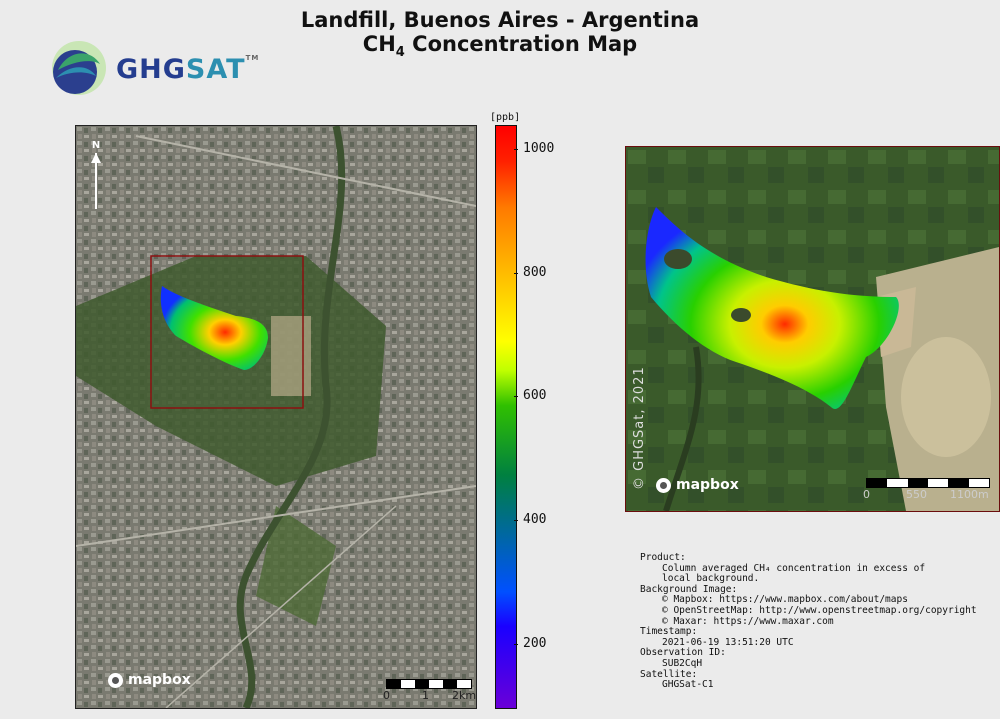 This screenshot has width=1000, height=719. What do you see at coordinates (529, 395) in the screenshot?
I see `colorbar-tick: 600` at bounding box center [529, 395].